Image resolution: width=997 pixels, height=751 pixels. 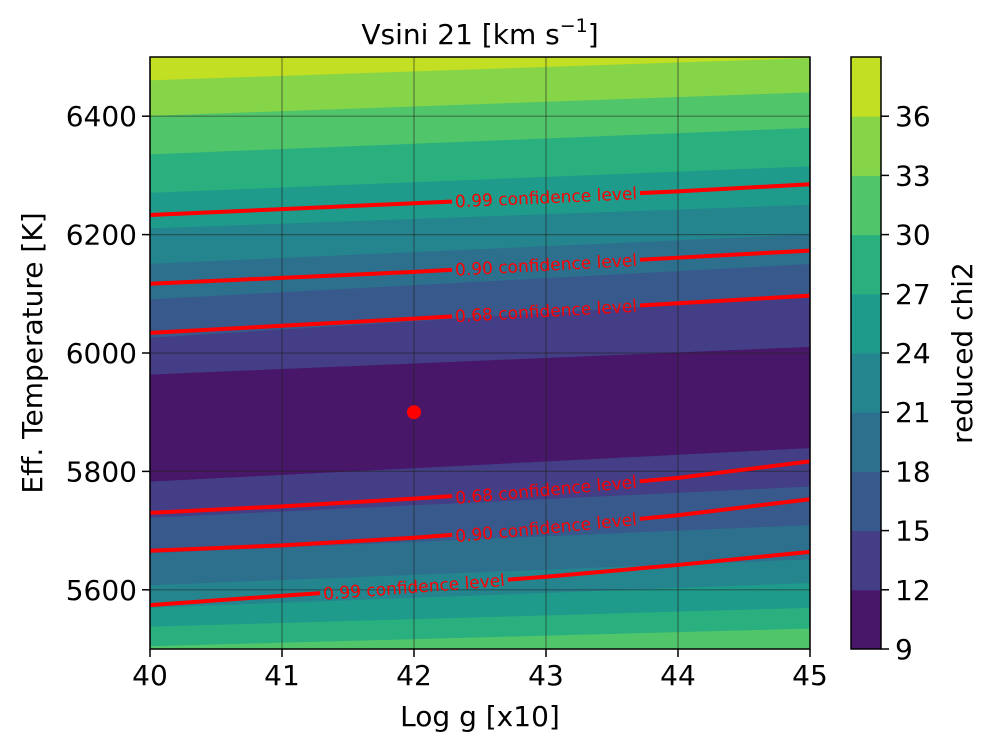 I want to click on colorbar-label: reduced chi2, so click(x=962, y=353).